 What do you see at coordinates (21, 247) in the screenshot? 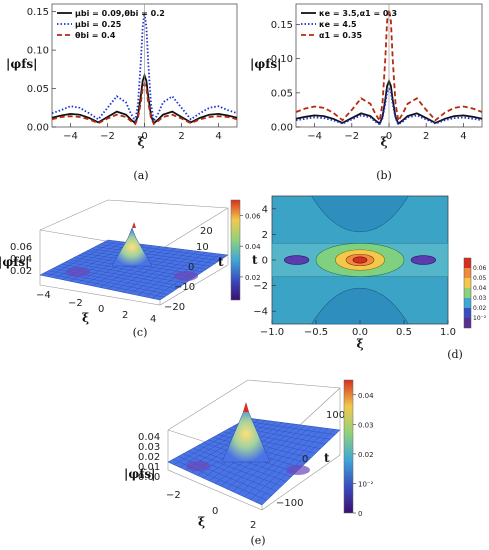
I see `ztick-c: 0.06` at bounding box center [21, 247].